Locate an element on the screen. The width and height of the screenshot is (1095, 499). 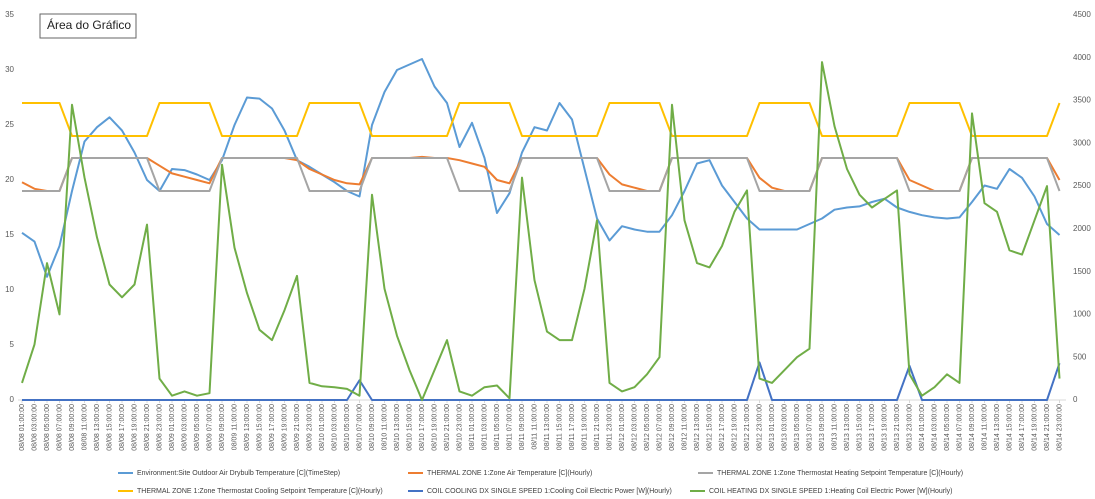
x-tick-label: 08/10 23:00:00 is located at coordinates (459, 427).